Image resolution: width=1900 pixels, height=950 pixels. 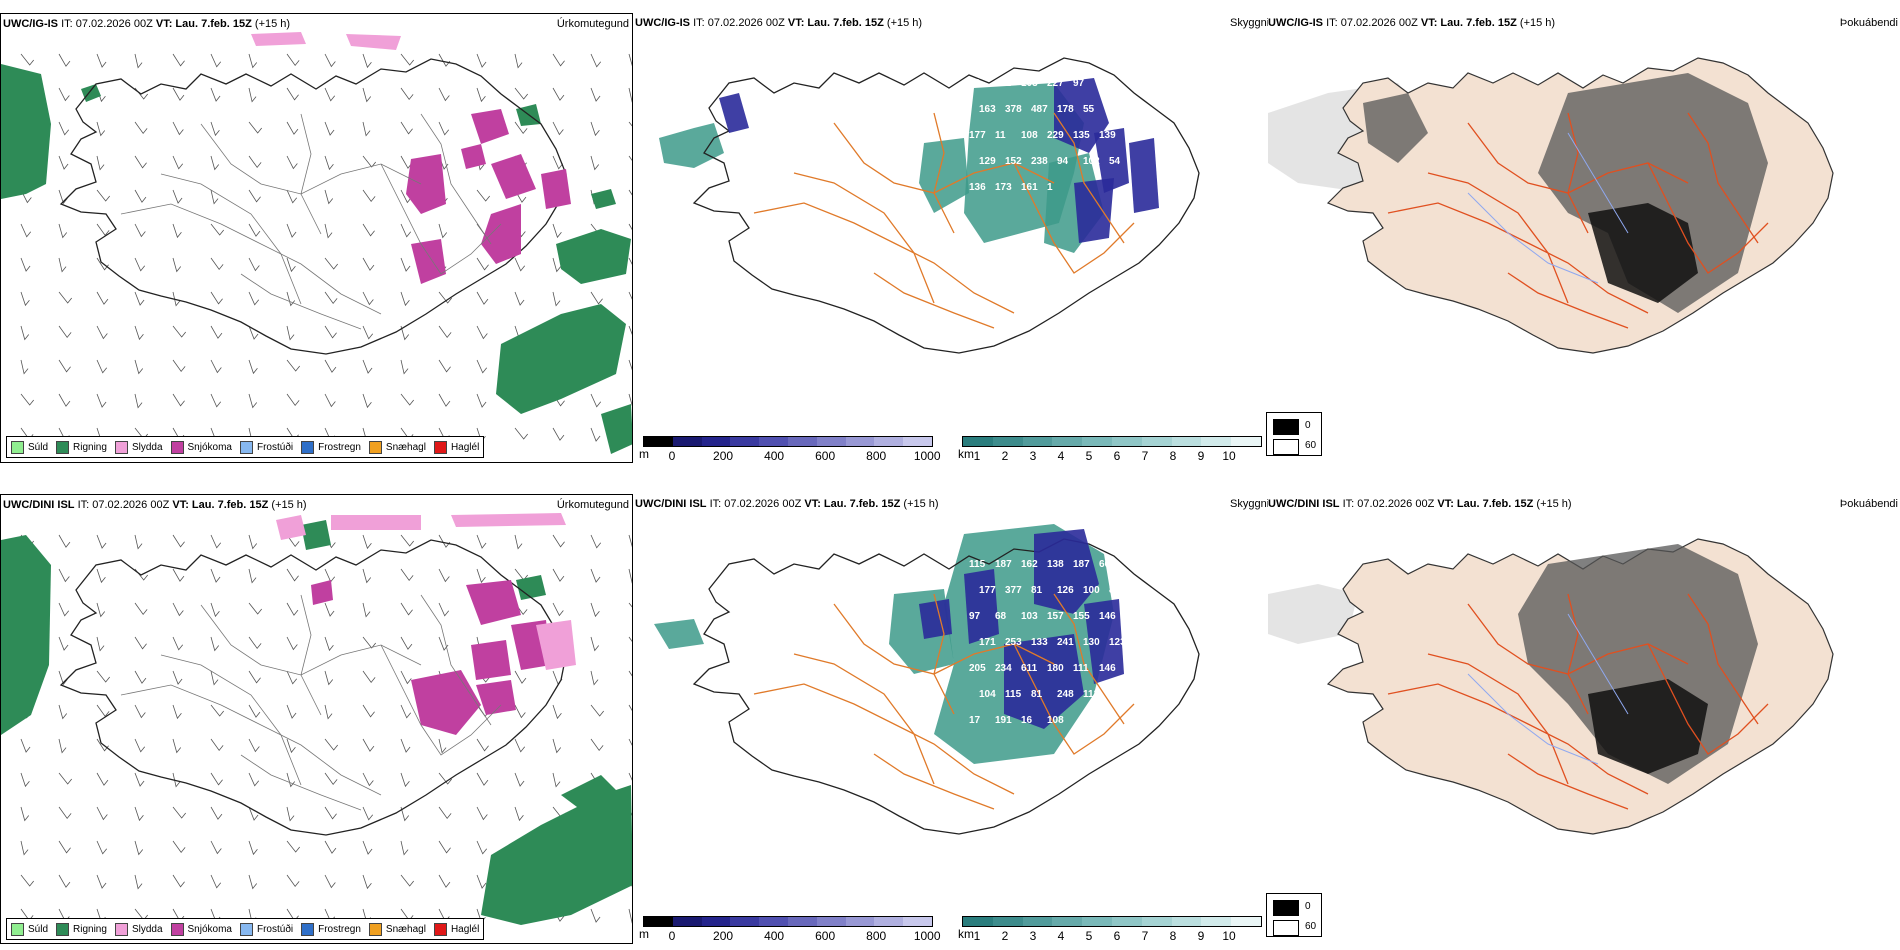 What do you see at coordinates (987, 694) in the screenshot?
I see `ceiling-label: 104` at bounding box center [987, 694].